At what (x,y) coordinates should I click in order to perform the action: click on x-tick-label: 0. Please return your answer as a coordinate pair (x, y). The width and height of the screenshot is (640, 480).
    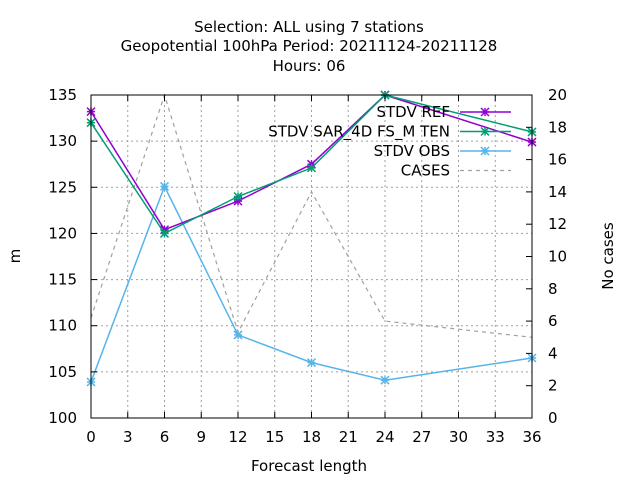
    Looking at the image, I should click on (91, 437).